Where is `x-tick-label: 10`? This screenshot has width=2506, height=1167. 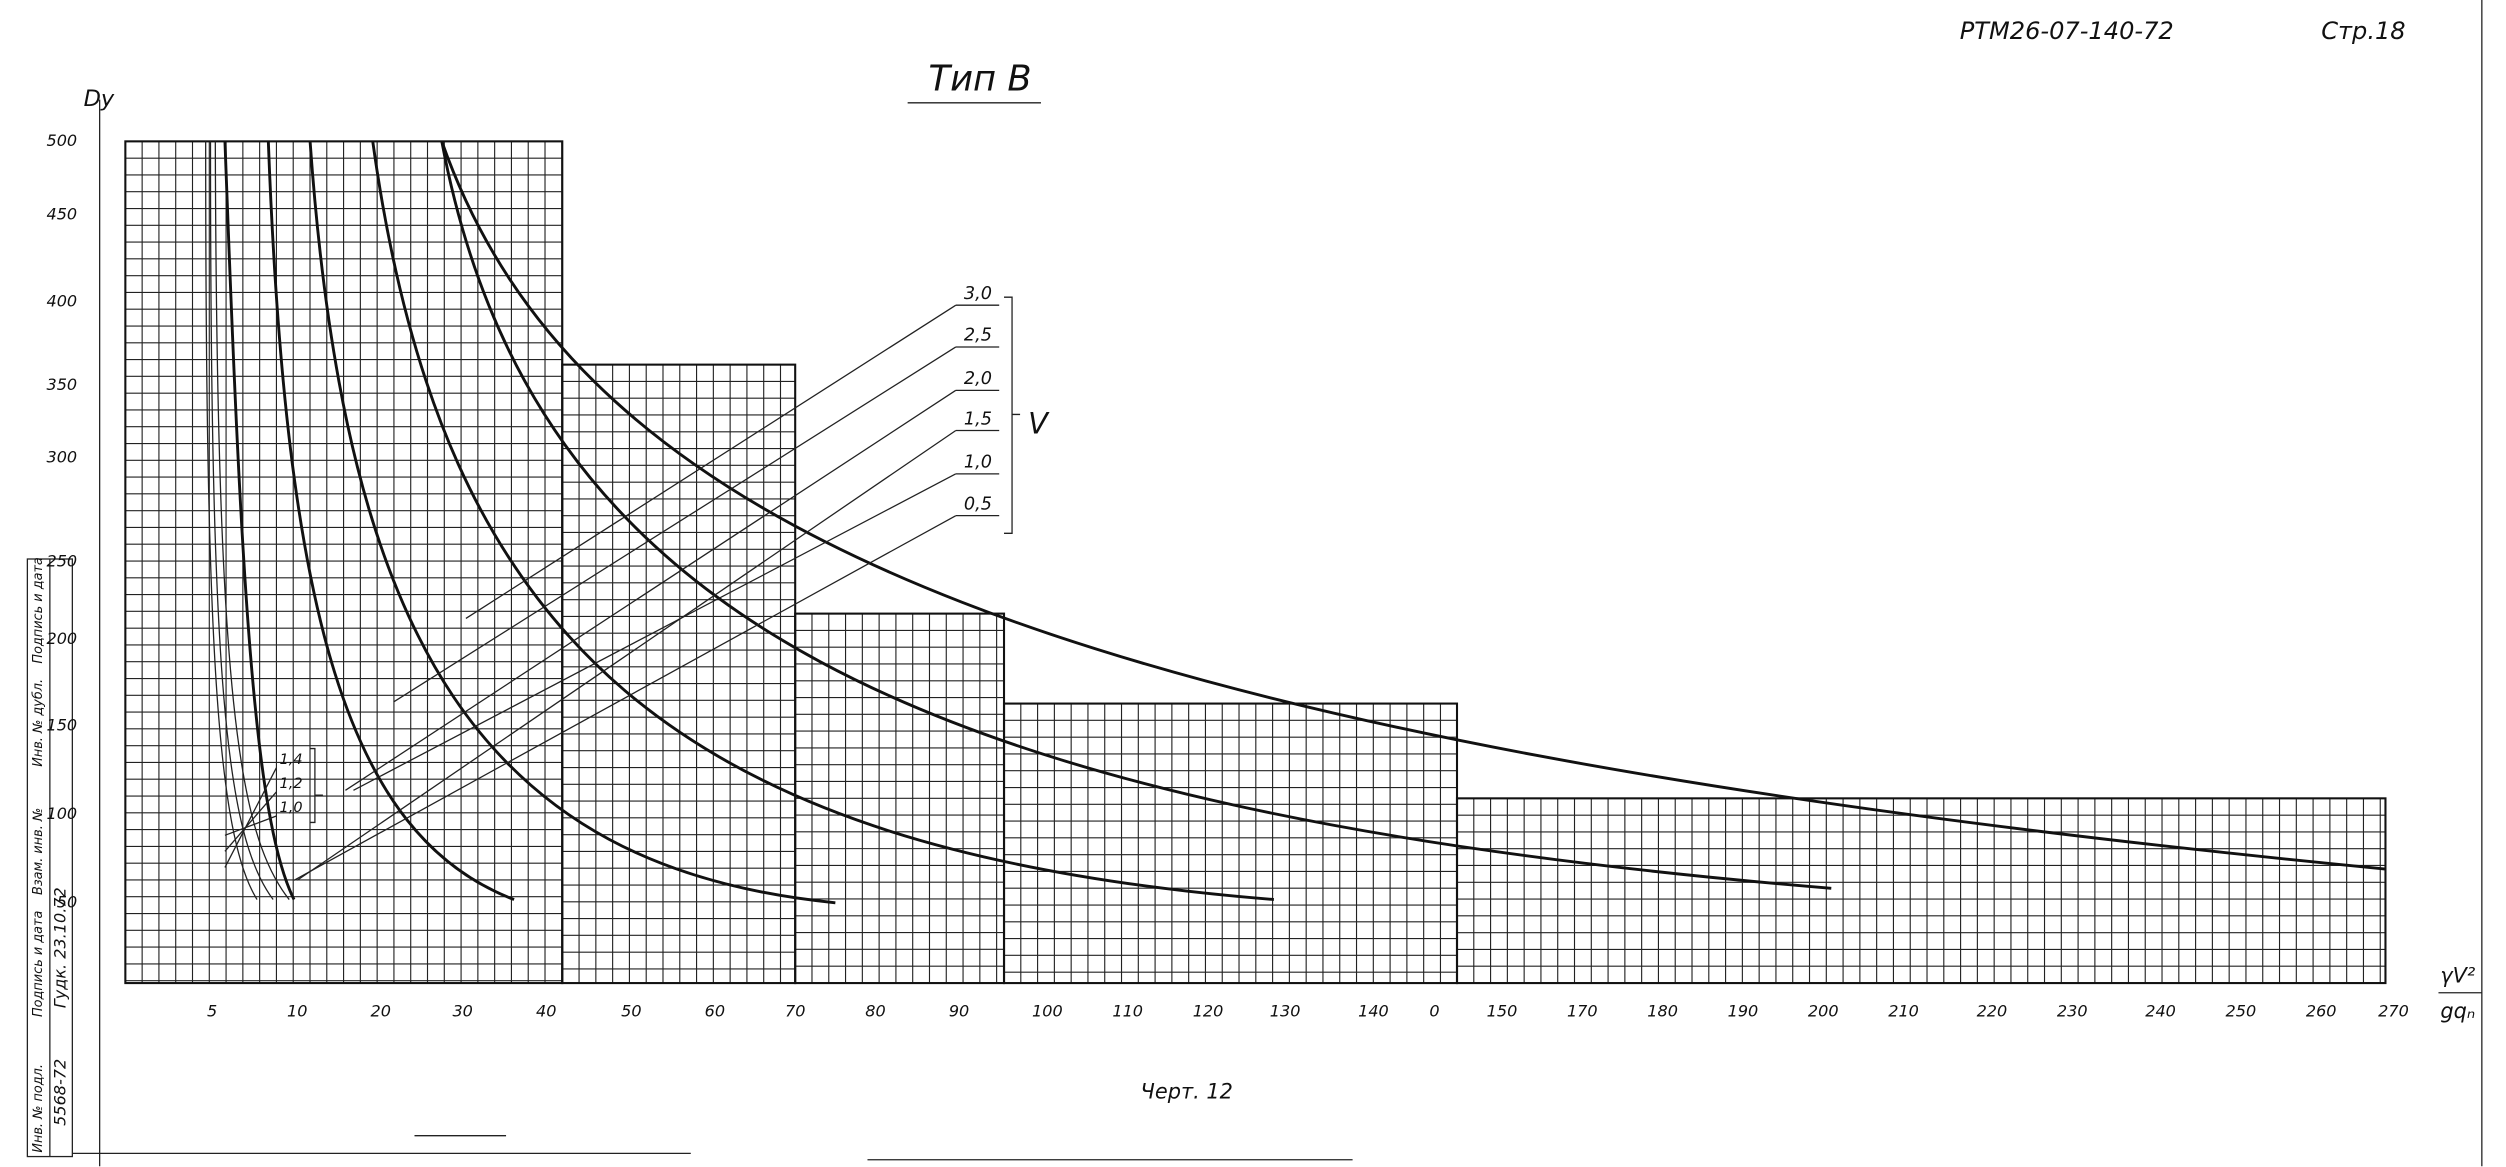 x-tick-label: 10 is located at coordinates (297, 1010).